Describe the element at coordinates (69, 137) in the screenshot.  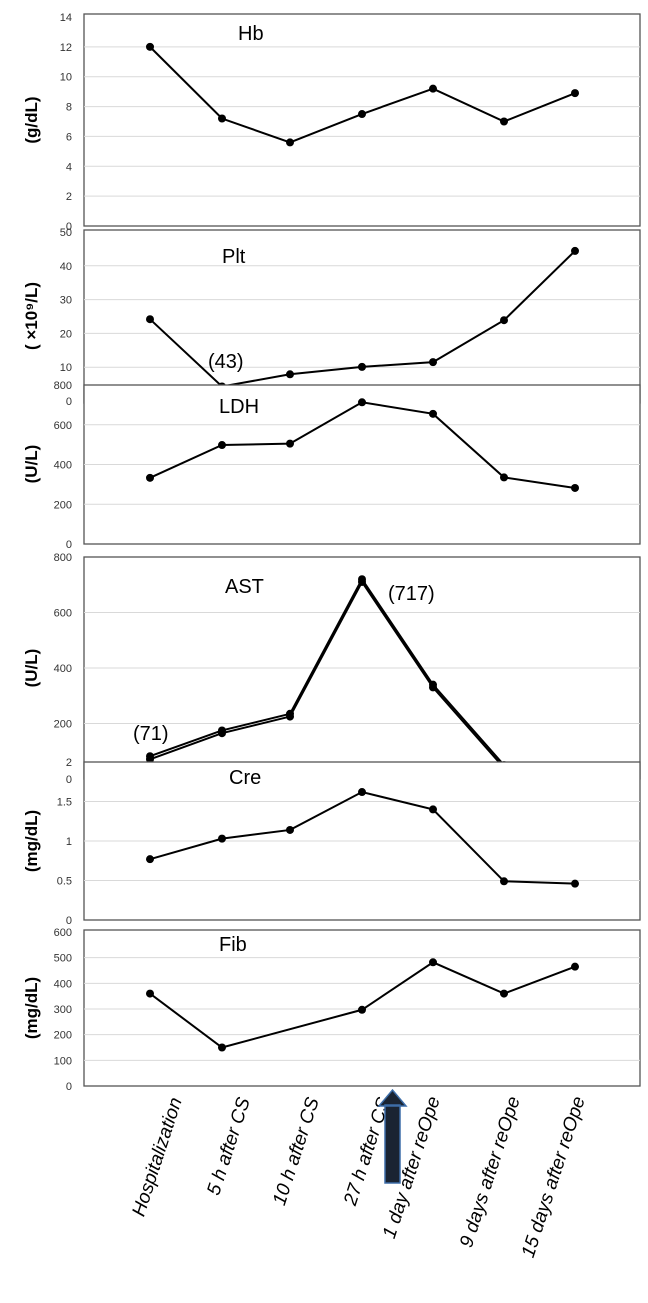
I see `y-tick-label: 6` at that location.